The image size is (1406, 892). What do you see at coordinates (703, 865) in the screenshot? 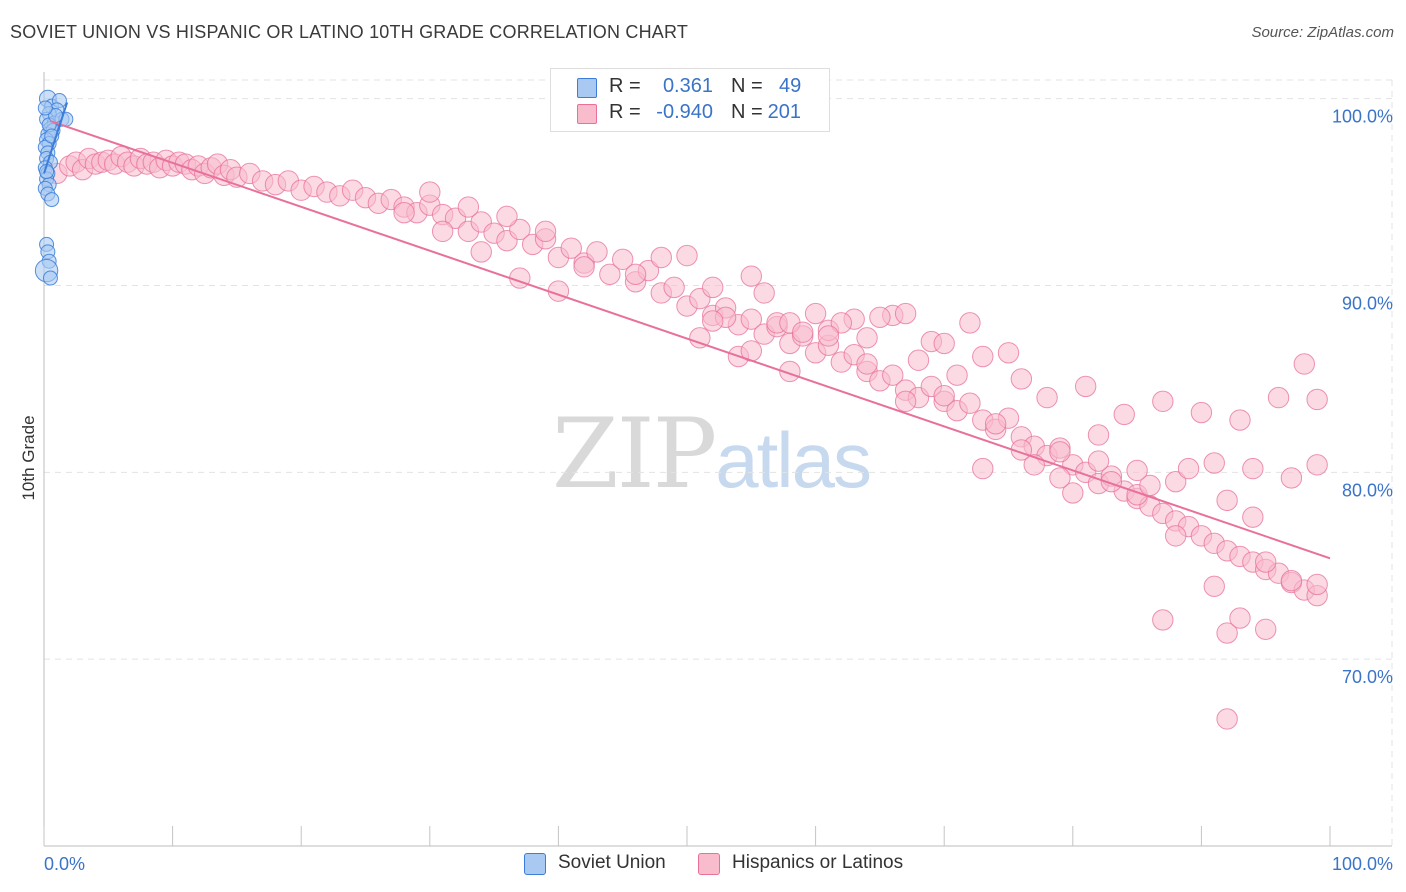
I see `series-legend: Soviet Union Hispanics or Latinos` at bounding box center [703, 865].